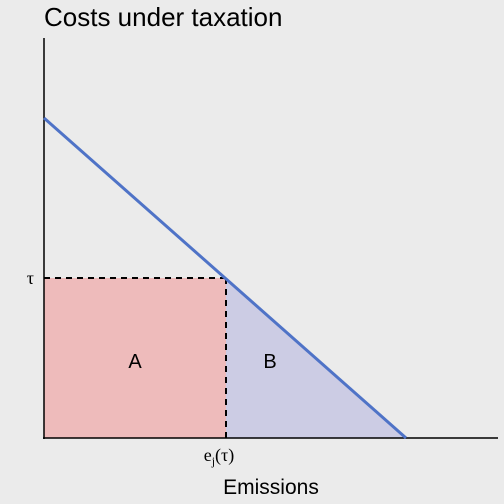 The image size is (504, 504). What do you see at coordinates (208, 455) in the screenshot?
I see `x-tick-base: e` at bounding box center [208, 455].